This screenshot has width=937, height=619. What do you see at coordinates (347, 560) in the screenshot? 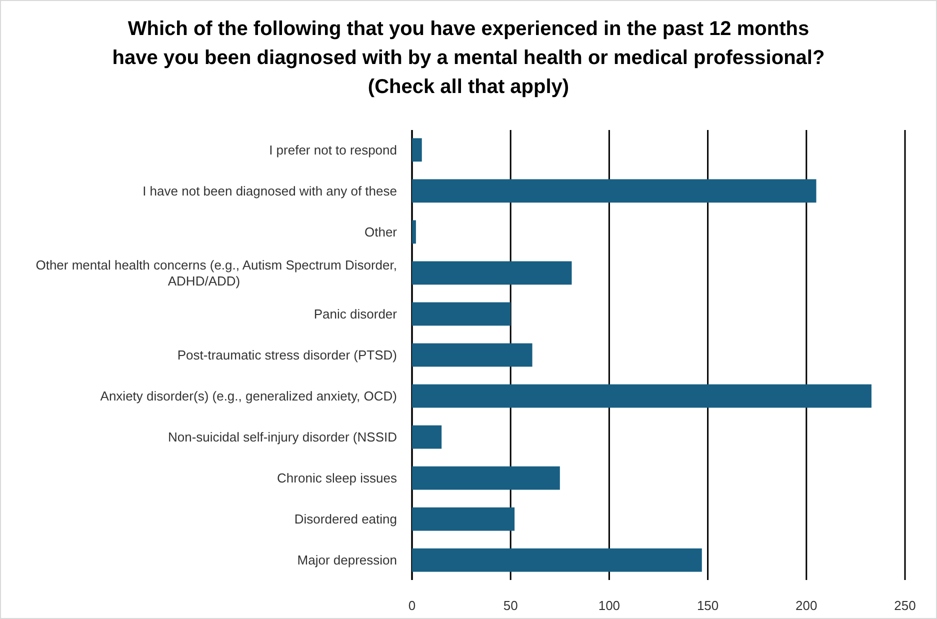
I see `y-tick-label: Major depression` at bounding box center [347, 560].